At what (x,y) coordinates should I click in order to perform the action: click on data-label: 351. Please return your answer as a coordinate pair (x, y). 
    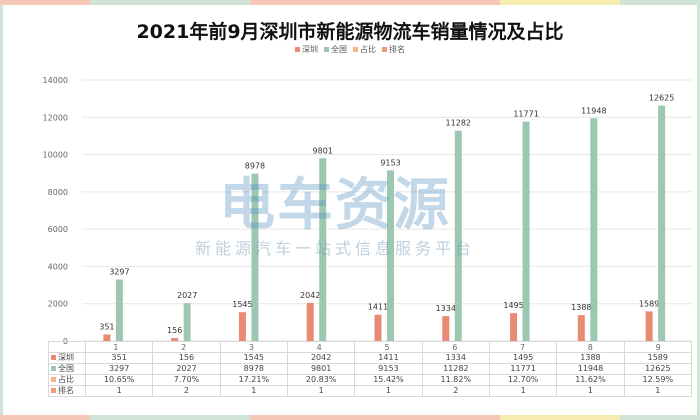
    Looking at the image, I should click on (106, 326).